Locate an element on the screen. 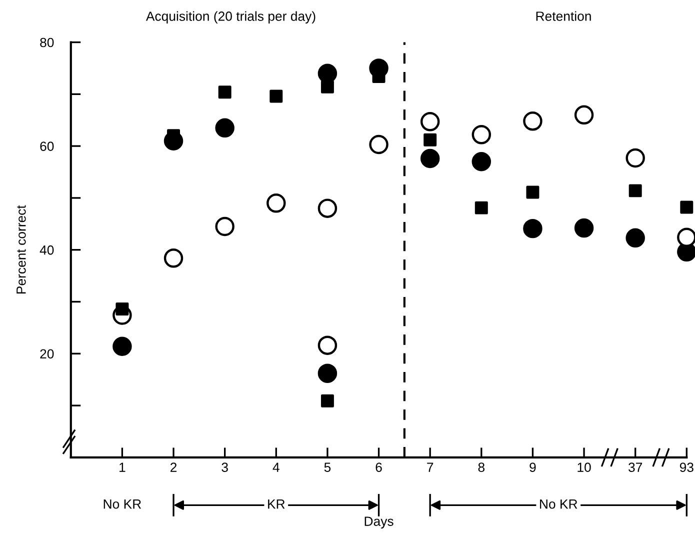 The height and width of the screenshot is (535, 695). x-tick-label: 5 is located at coordinates (327, 467).